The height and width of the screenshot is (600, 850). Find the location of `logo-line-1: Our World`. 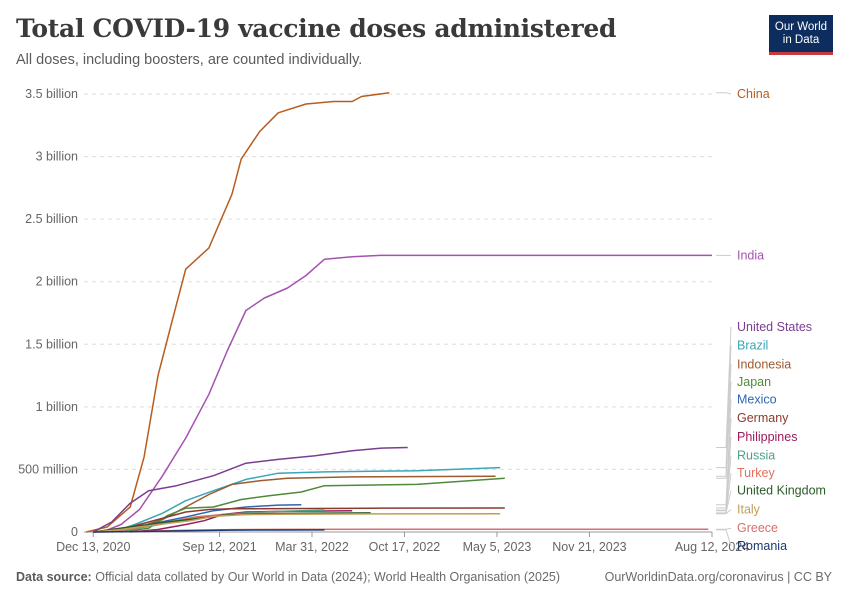

logo-line-1: Our World is located at coordinates (801, 26).